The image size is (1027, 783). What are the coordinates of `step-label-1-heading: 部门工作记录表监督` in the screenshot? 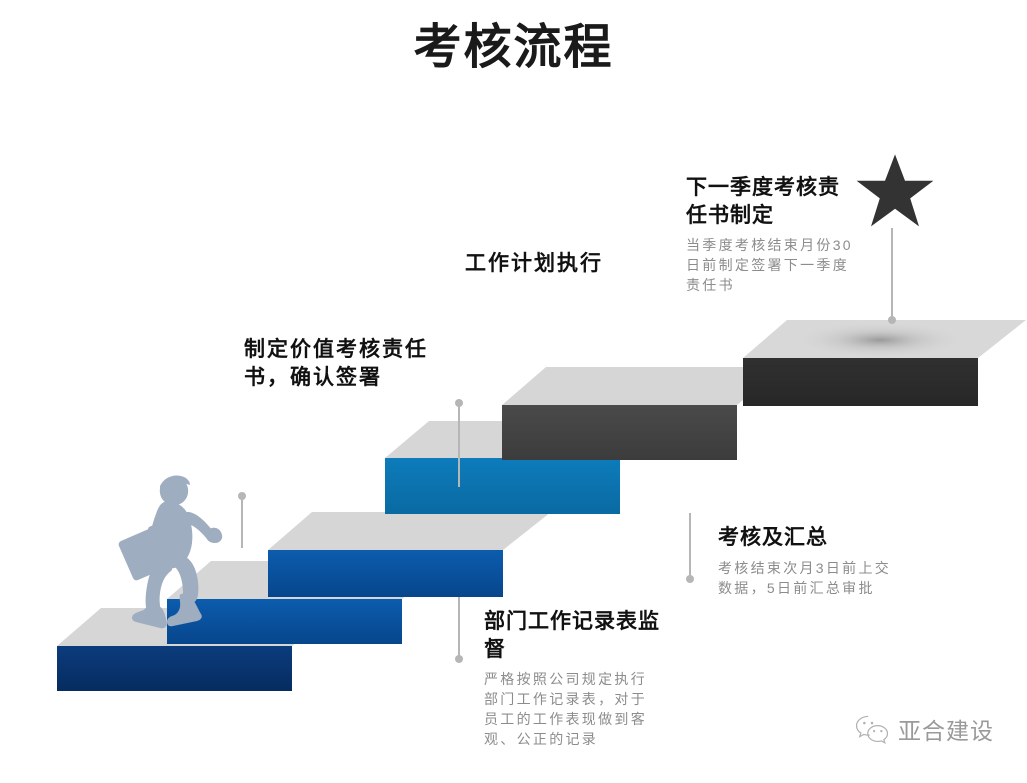 It's located at (572, 635).